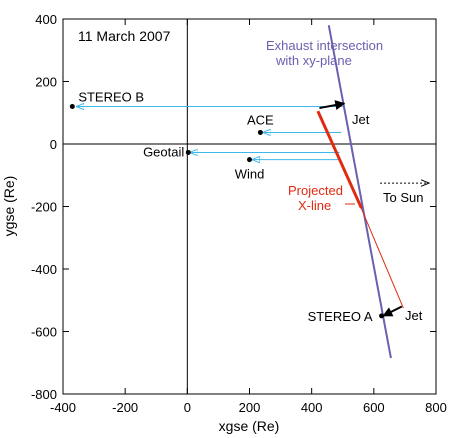  Describe the element at coordinates (315, 190) in the screenshot. I see `xline-label-line1: Projected` at that location.